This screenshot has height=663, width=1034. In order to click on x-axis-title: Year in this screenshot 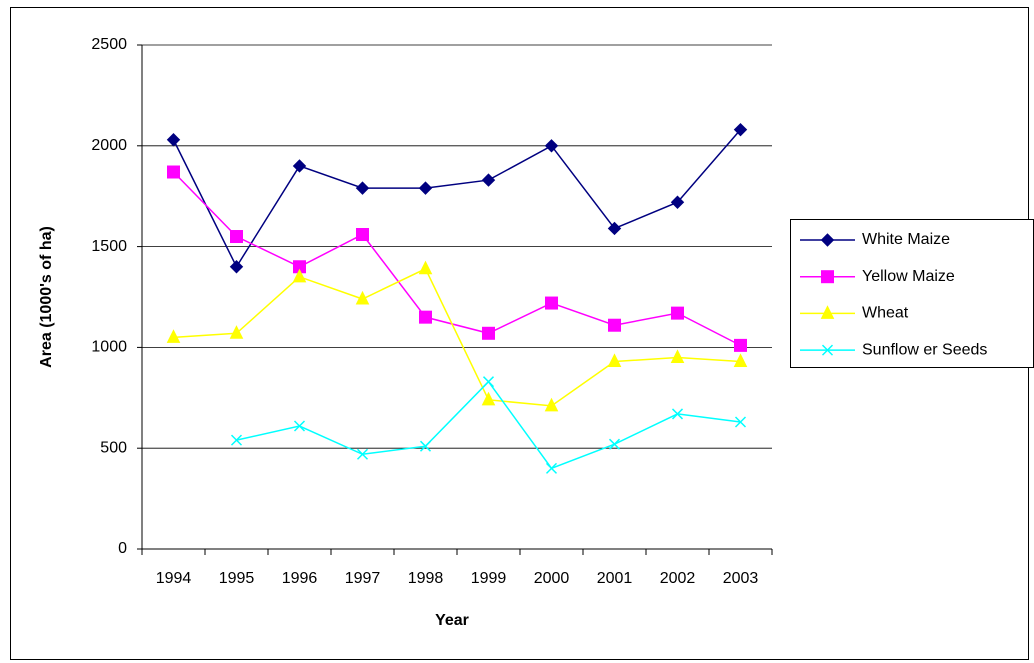, I will do `click(452, 620)`.